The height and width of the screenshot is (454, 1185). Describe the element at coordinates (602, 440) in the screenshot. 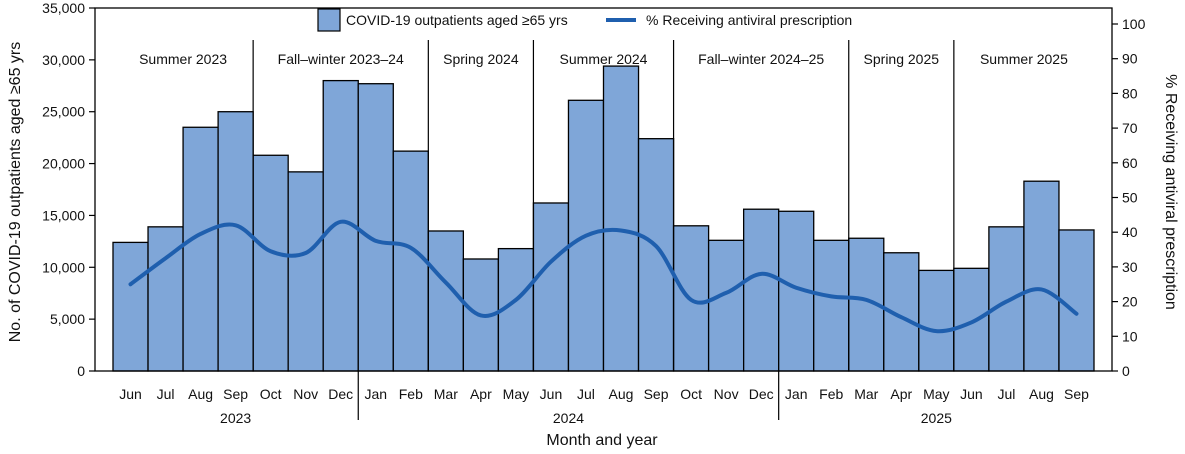

I see `x-axis-title: Month and year` at that location.